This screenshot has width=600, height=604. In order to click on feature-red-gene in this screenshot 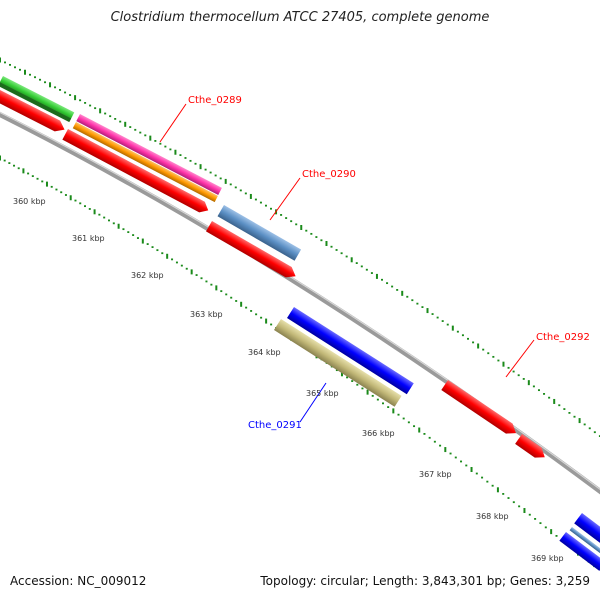, I will do `click(33, 111)`.